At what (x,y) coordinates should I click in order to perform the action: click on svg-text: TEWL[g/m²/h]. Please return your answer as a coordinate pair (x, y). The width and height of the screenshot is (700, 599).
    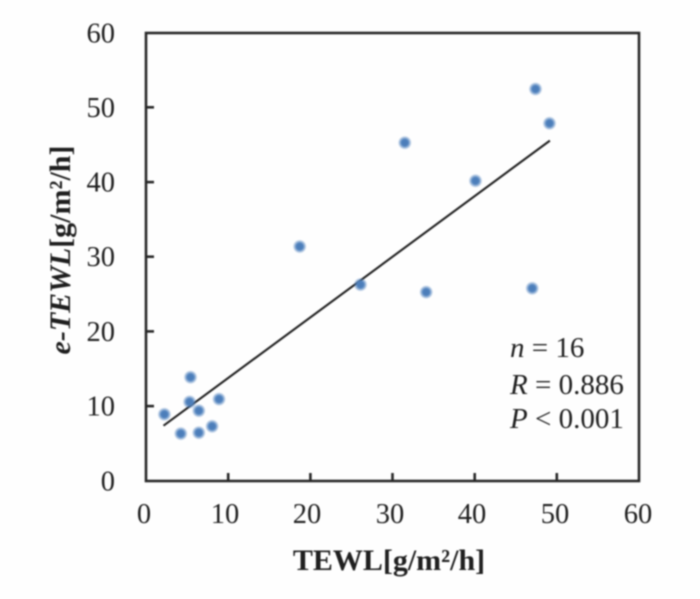
    Looking at the image, I should click on (389, 560).